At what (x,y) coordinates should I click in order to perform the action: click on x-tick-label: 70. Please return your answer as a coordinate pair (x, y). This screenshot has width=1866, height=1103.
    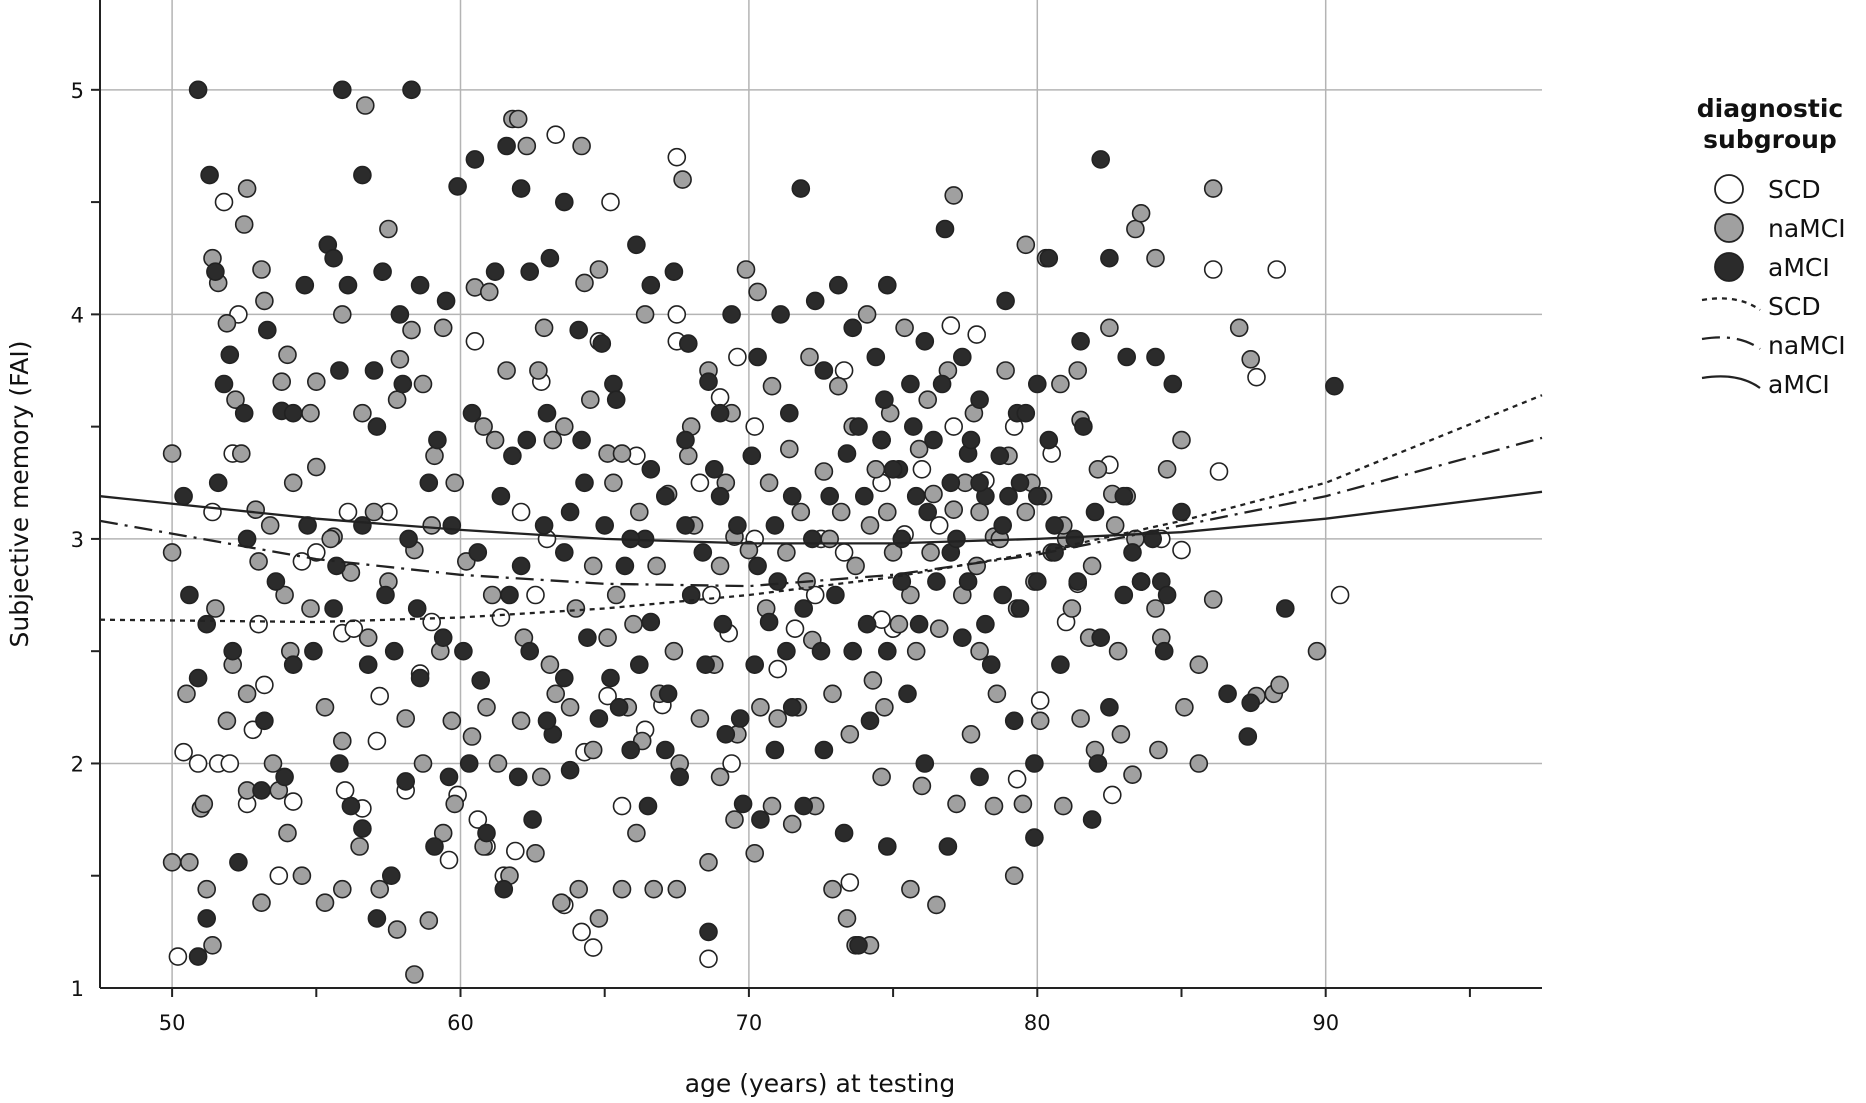
    Looking at the image, I should click on (749, 1023).